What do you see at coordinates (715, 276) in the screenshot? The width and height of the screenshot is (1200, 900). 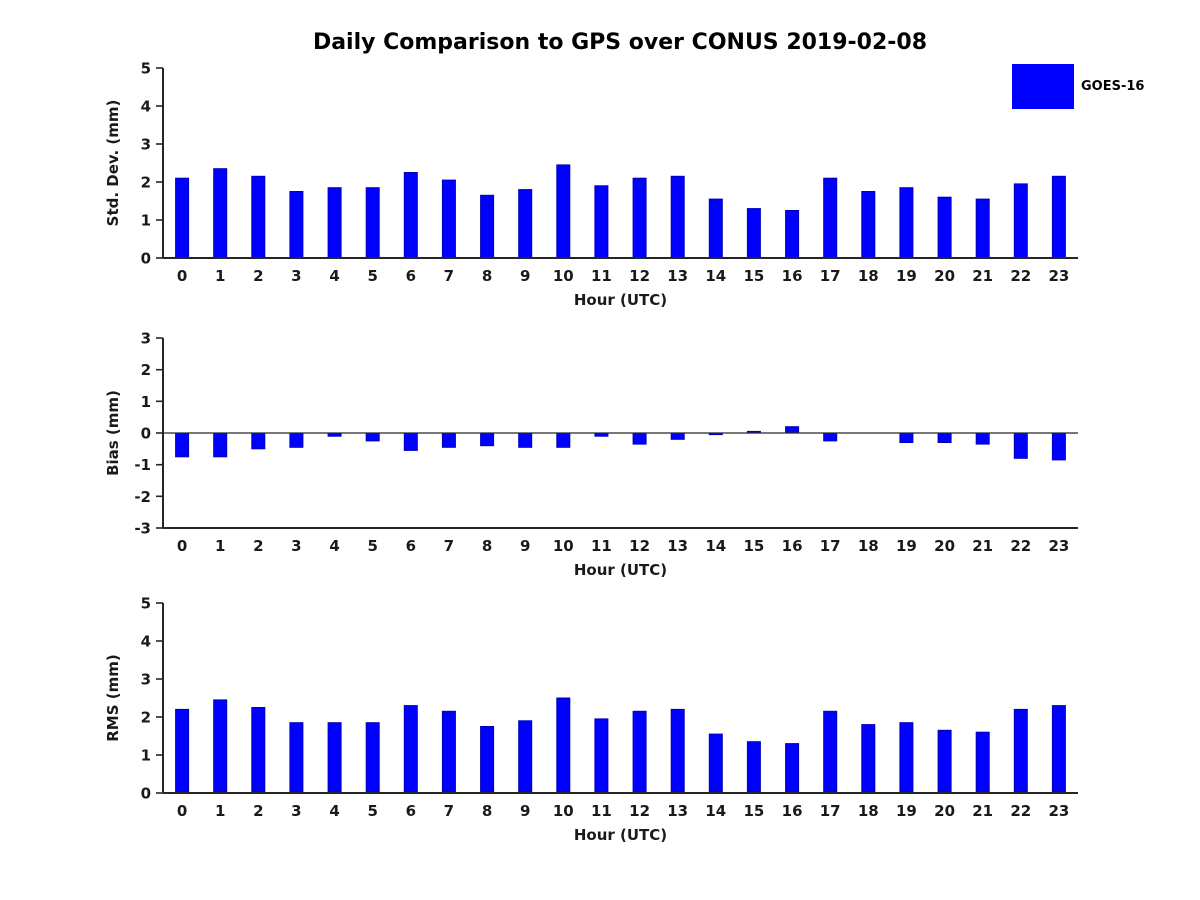 I see `x-tick-label: 14` at bounding box center [715, 276].